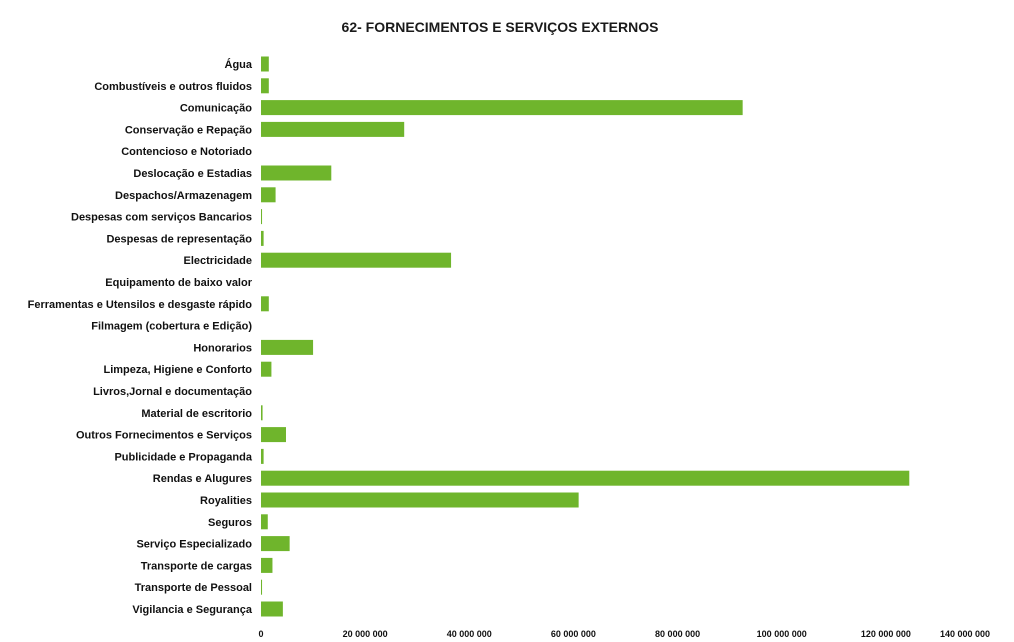 The width and height of the screenshot is (1014, 642). Describe the element at coordinates (196, 414) in the screenshot. I see `category-label-17: Material de escritorio` at that location.